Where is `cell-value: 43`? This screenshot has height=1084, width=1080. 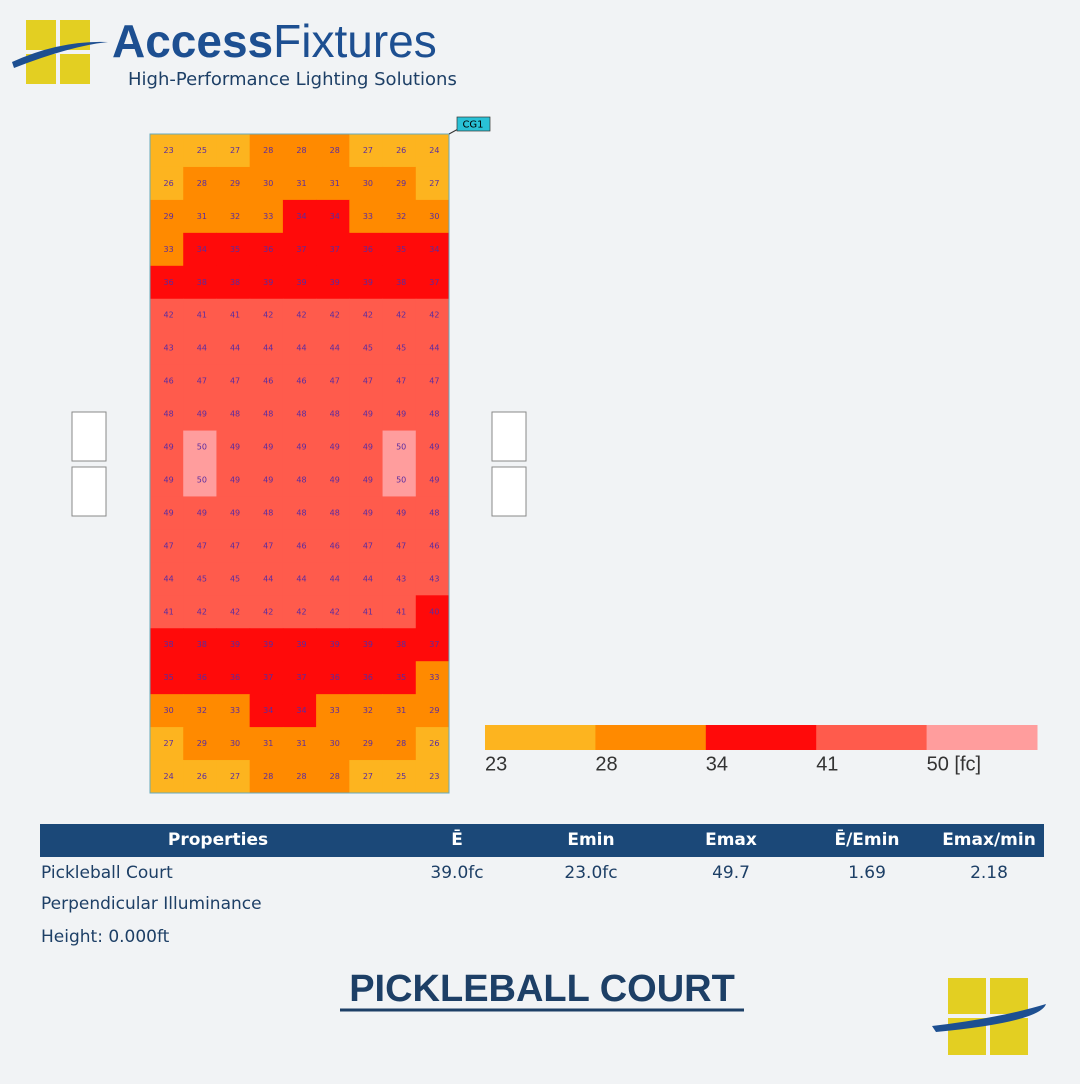
cell-value: 43 is located at coordinates (401, 578).